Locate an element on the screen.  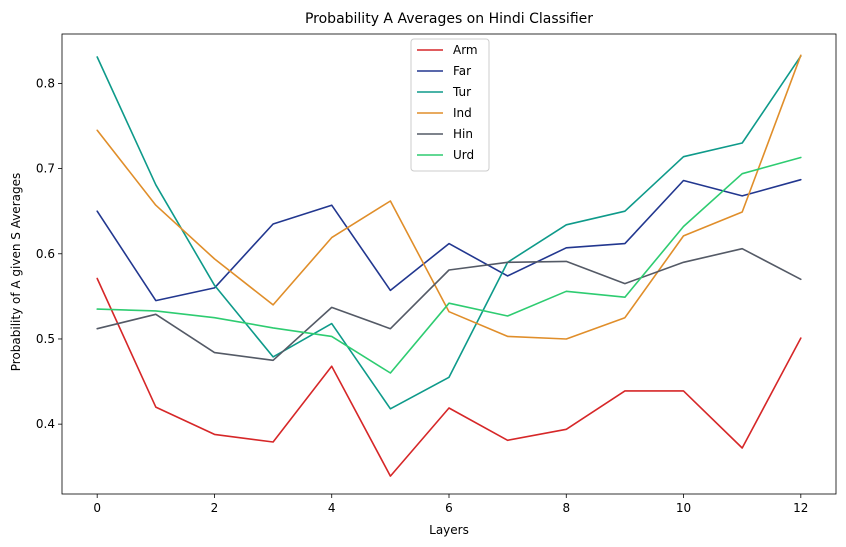
x-axis-label: Layers is located at coordinates (449, 530).